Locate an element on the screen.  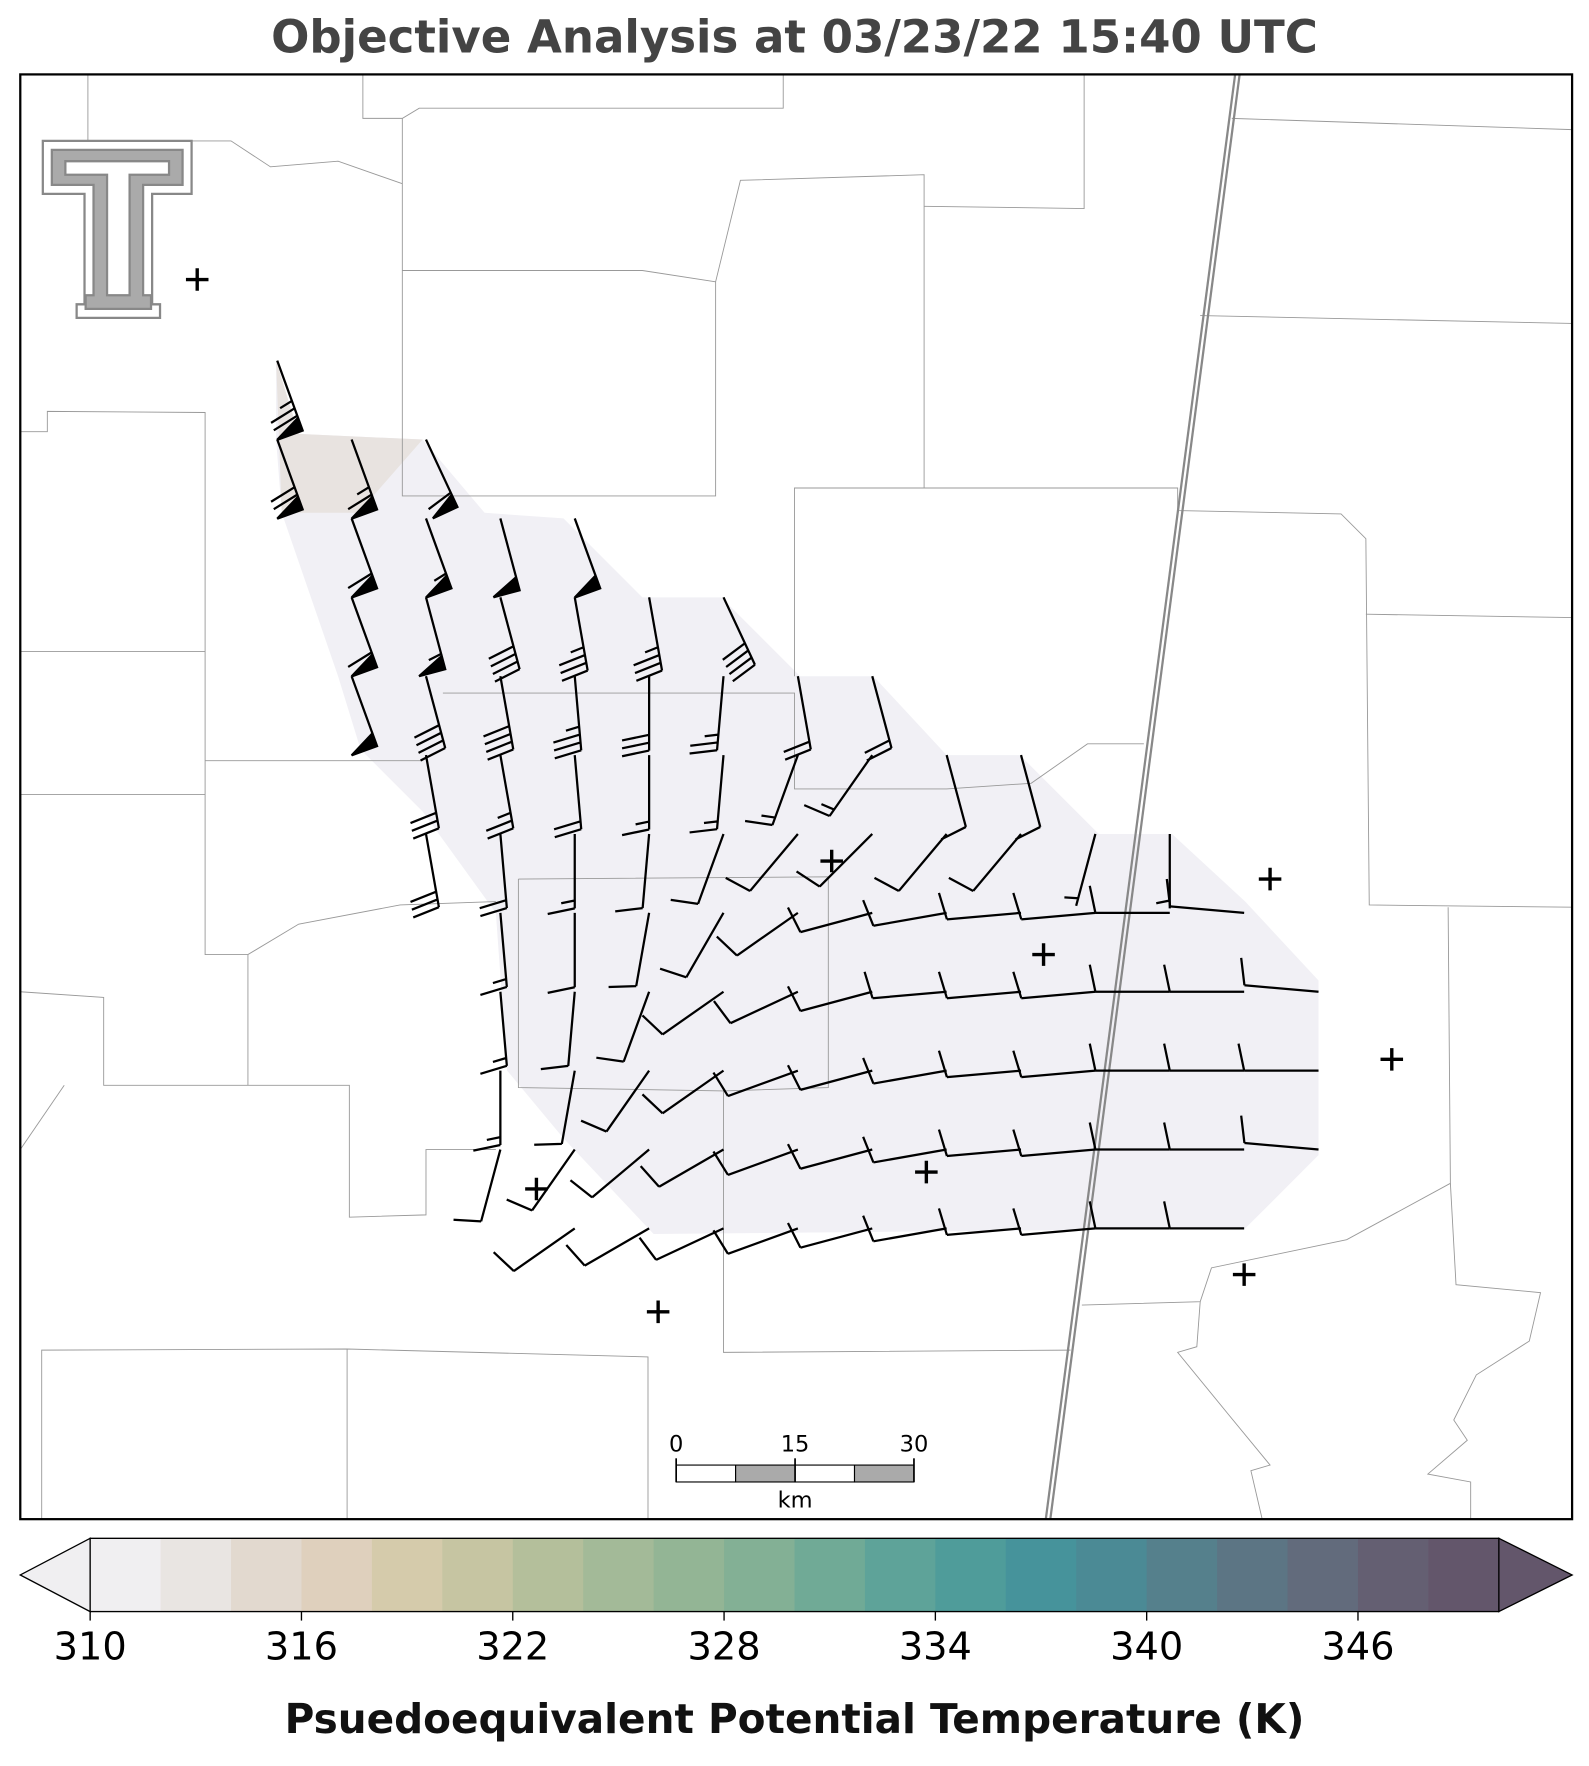
colorbar-tick-label: 322 is located at coordinates (512, 1646).